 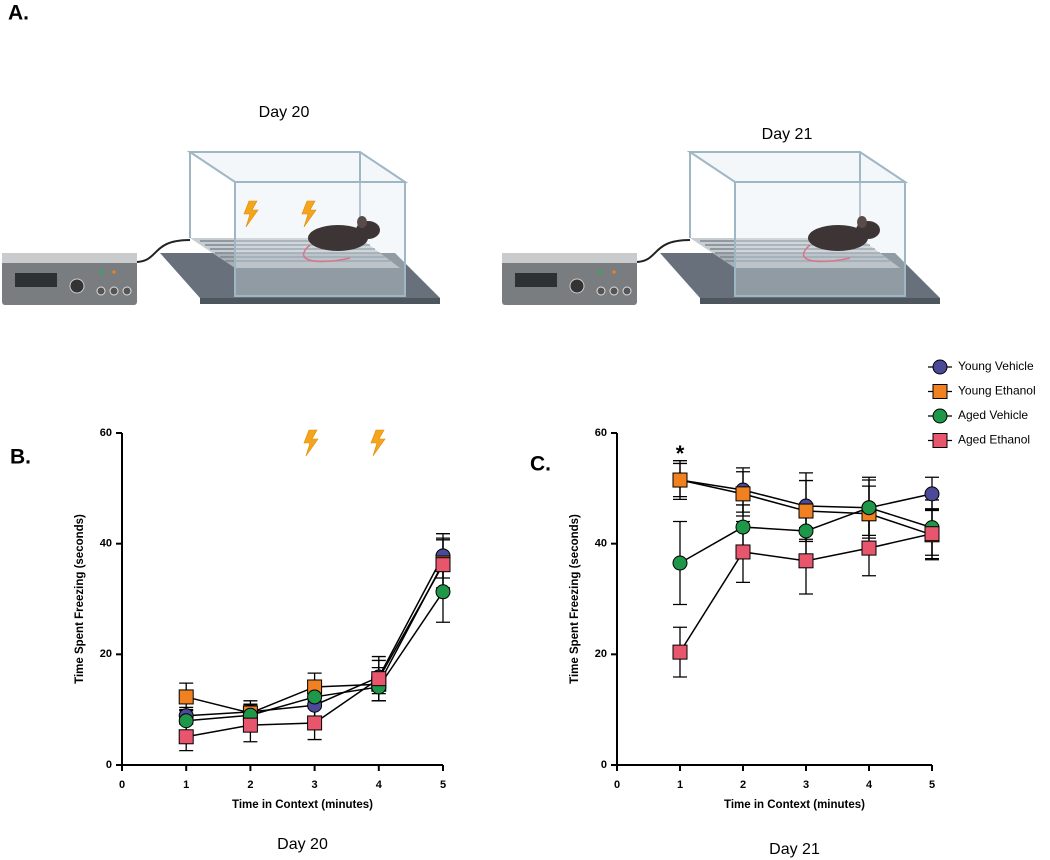 What do you see at coordinates (540, 464) in the screenshot?
I see `panel-label: C.` at bounding box center [540, 464].